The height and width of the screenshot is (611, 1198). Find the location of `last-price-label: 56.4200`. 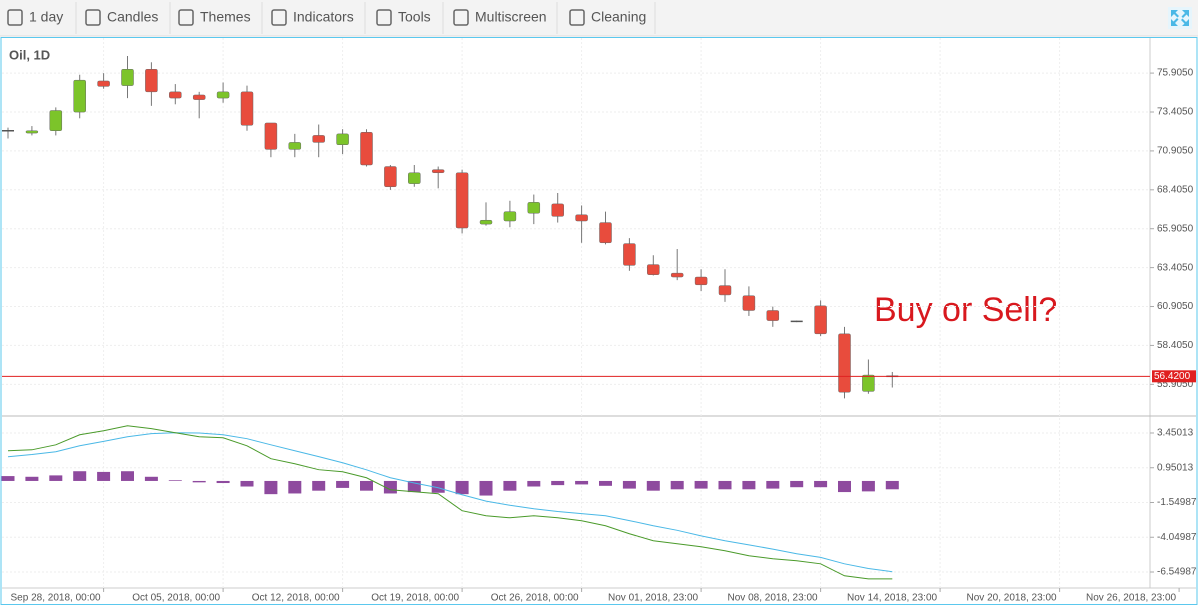

last-price-label: 56.4200 is located at coordinates (1172, 376).